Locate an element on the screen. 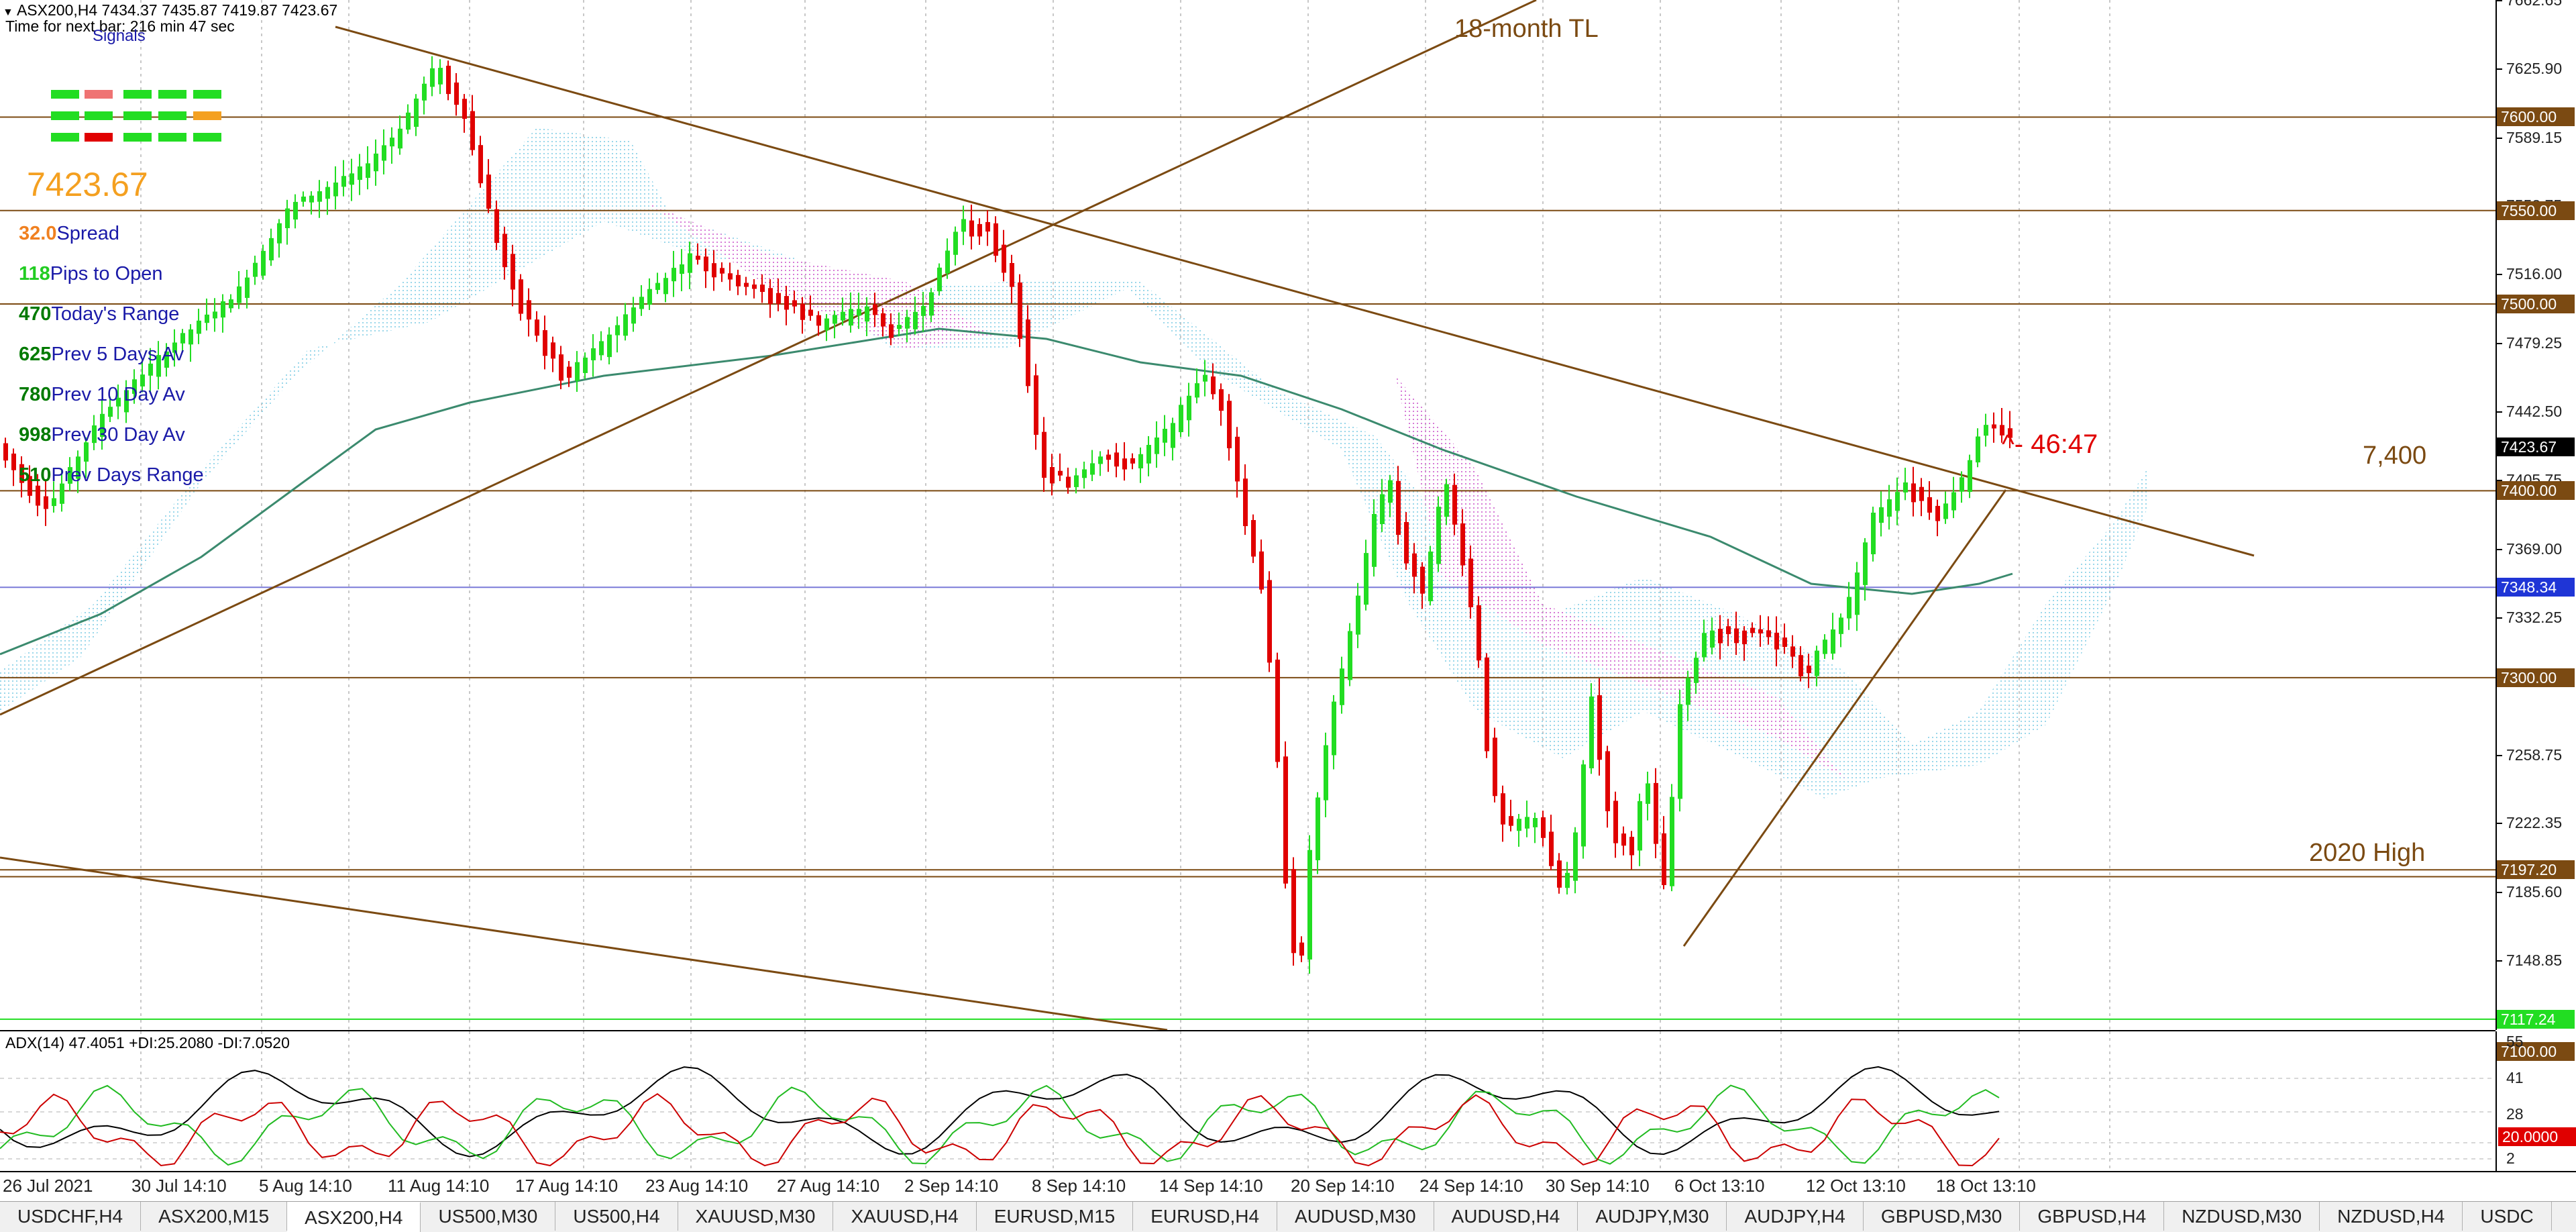 This screenshot has height=1232, width=2576. chart-tab: AUDJPY,M30 is located at coordinates (1652, 1216).